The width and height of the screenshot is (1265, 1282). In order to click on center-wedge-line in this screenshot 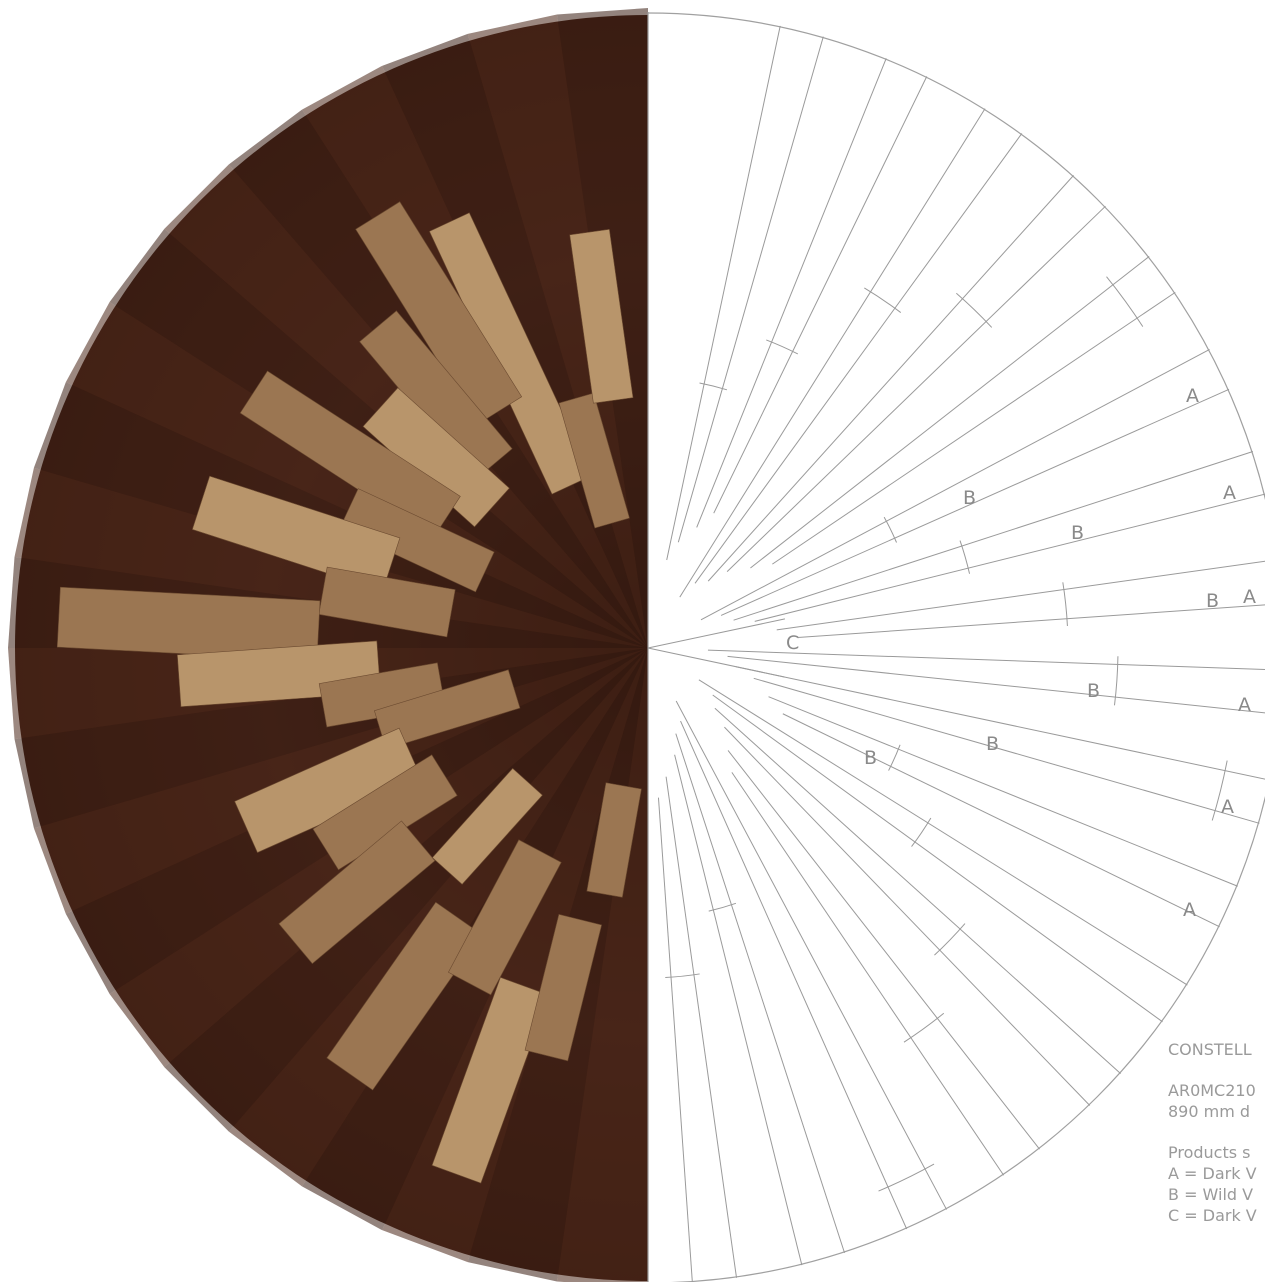, I will do `click(716, 648)`.